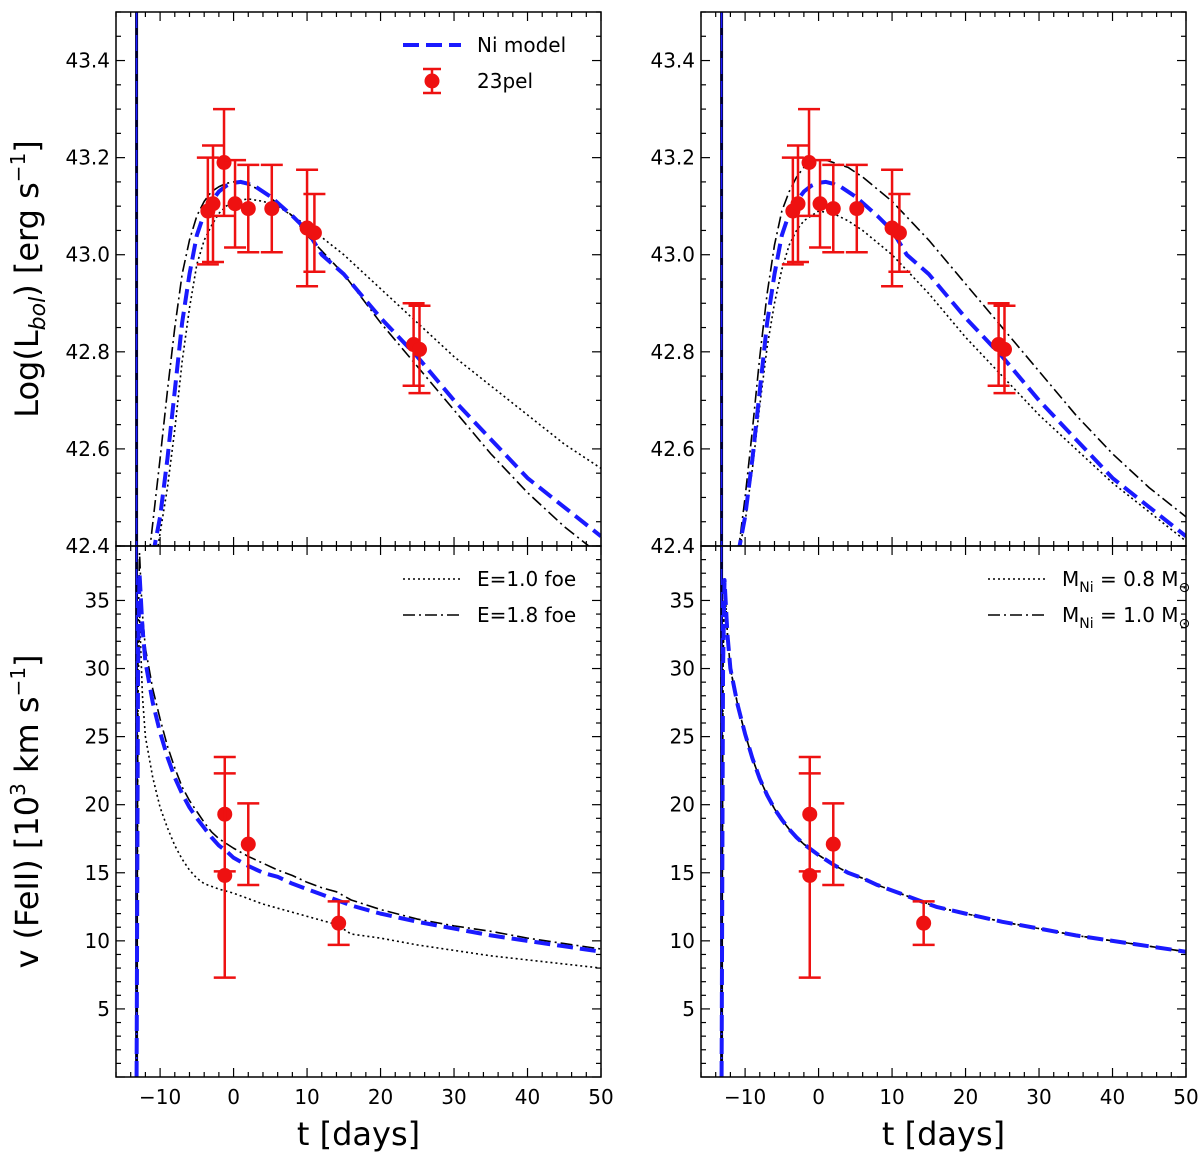  I want to click on legend-marker, so click(432, 81).